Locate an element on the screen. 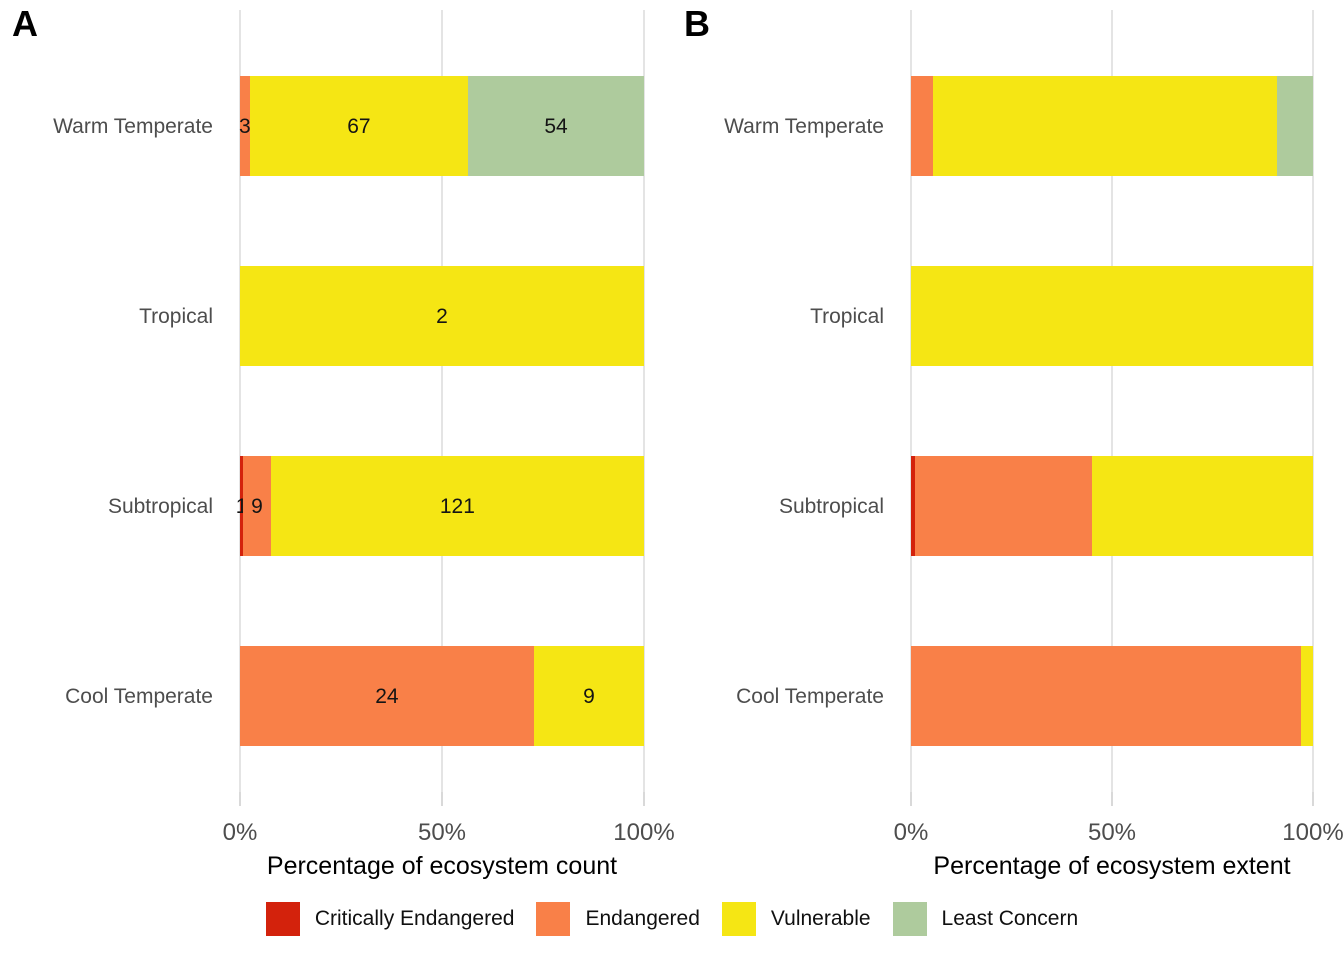 The width and height of the screenshot is (1344, 960). legend-item-least_concern: Least Concern is located at coordinates (985, 919).